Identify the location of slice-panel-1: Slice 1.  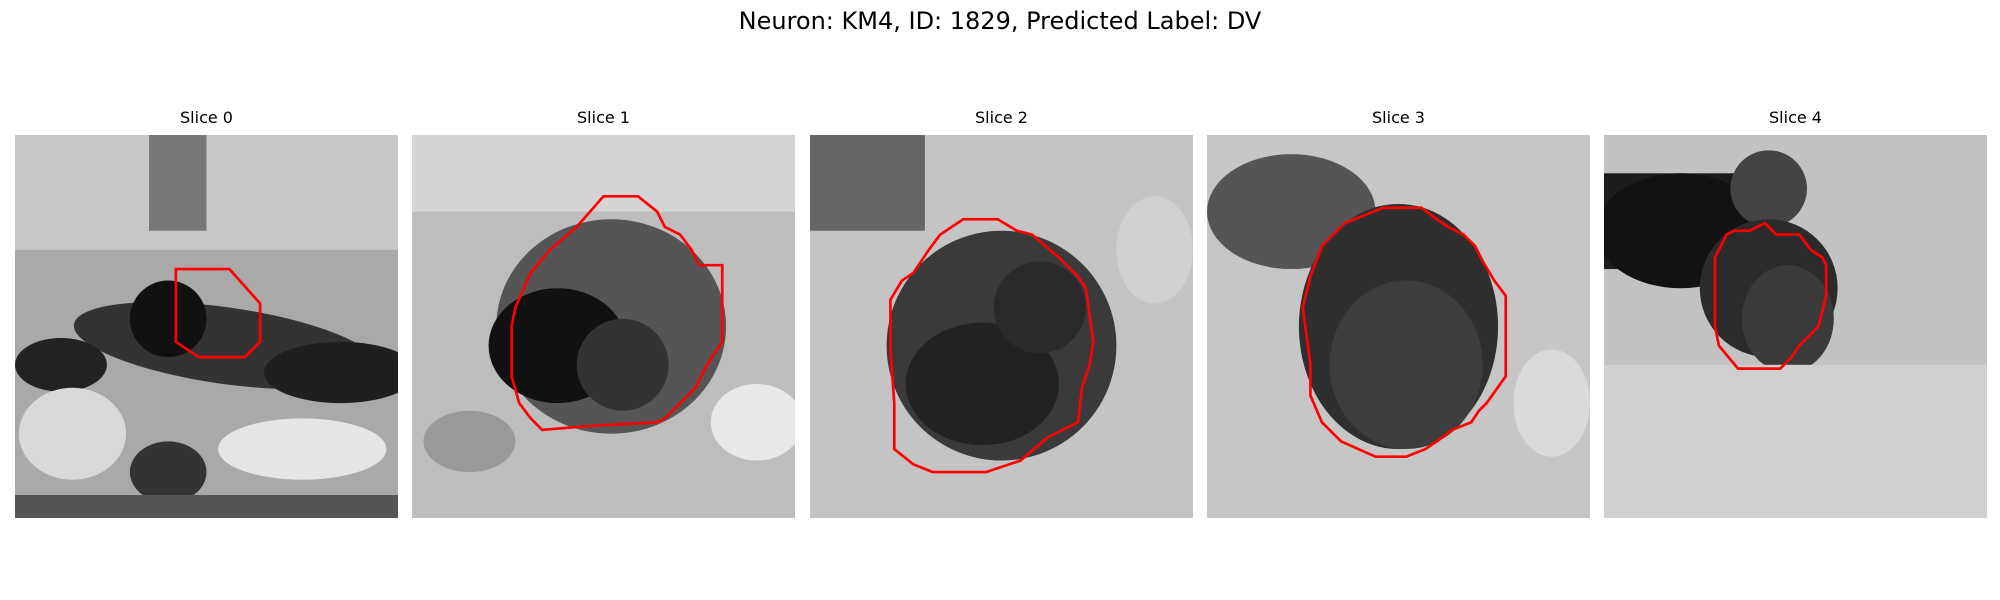
(603, 313).